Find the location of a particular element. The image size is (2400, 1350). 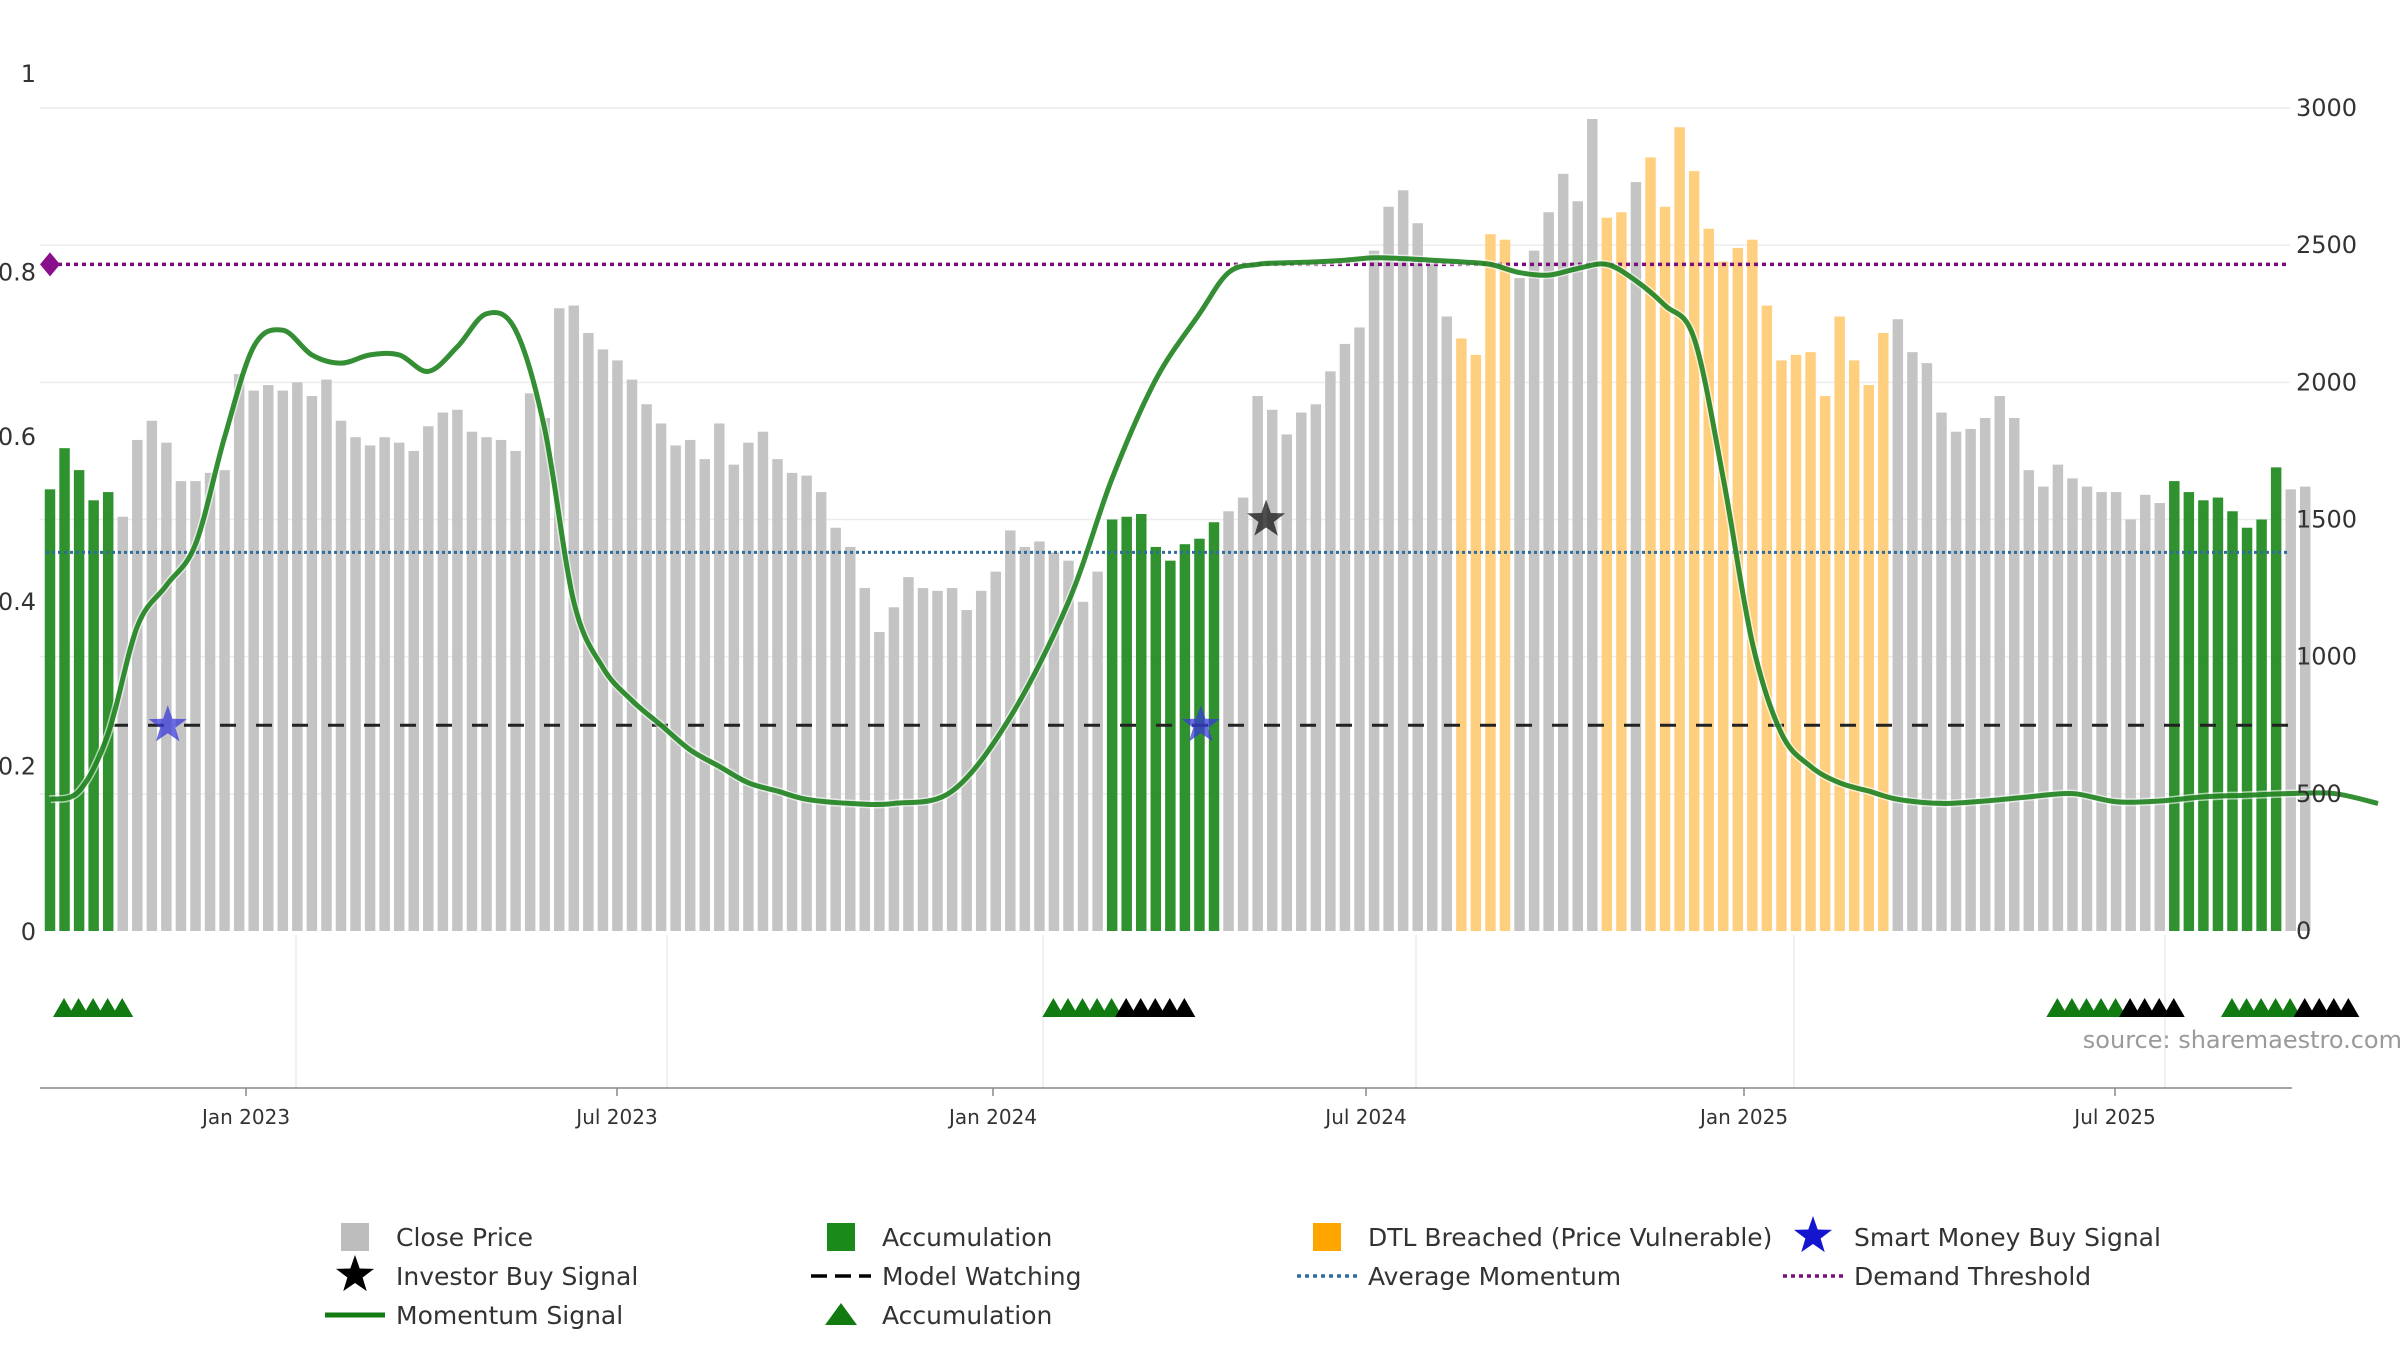

left-tick-label: 1 is located at coordinates (28, 74).